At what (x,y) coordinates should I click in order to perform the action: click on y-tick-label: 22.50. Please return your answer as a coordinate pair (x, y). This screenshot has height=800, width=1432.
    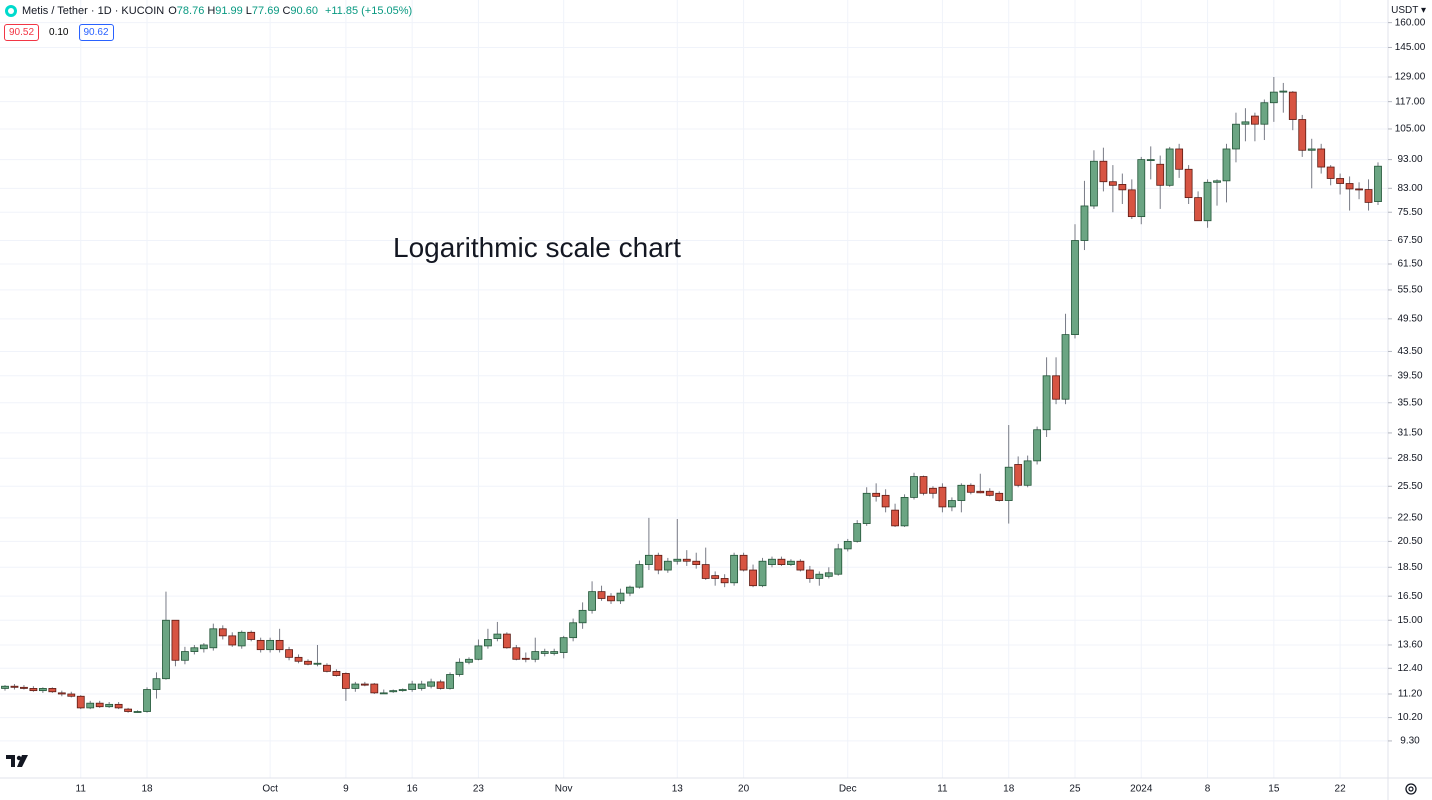
    Looking at the image, I should click on (1409, 518).